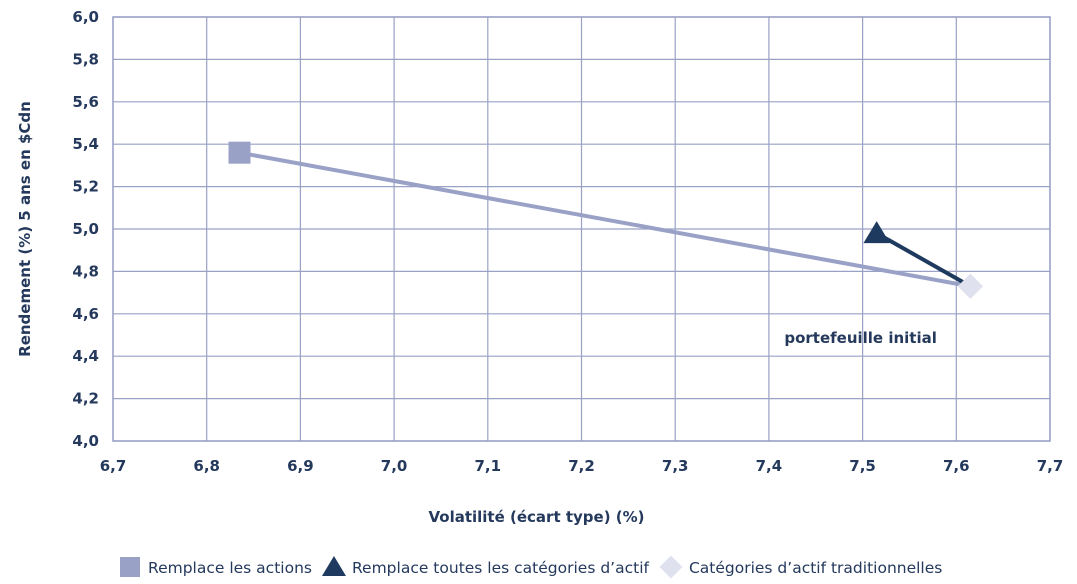 The width and height of the screenshot is (1077, 584). What do you see at coordinates (230, 568) in the screenshot?
I see `legend-label-1: Remplace les actions` at bounding box center [230, 568].